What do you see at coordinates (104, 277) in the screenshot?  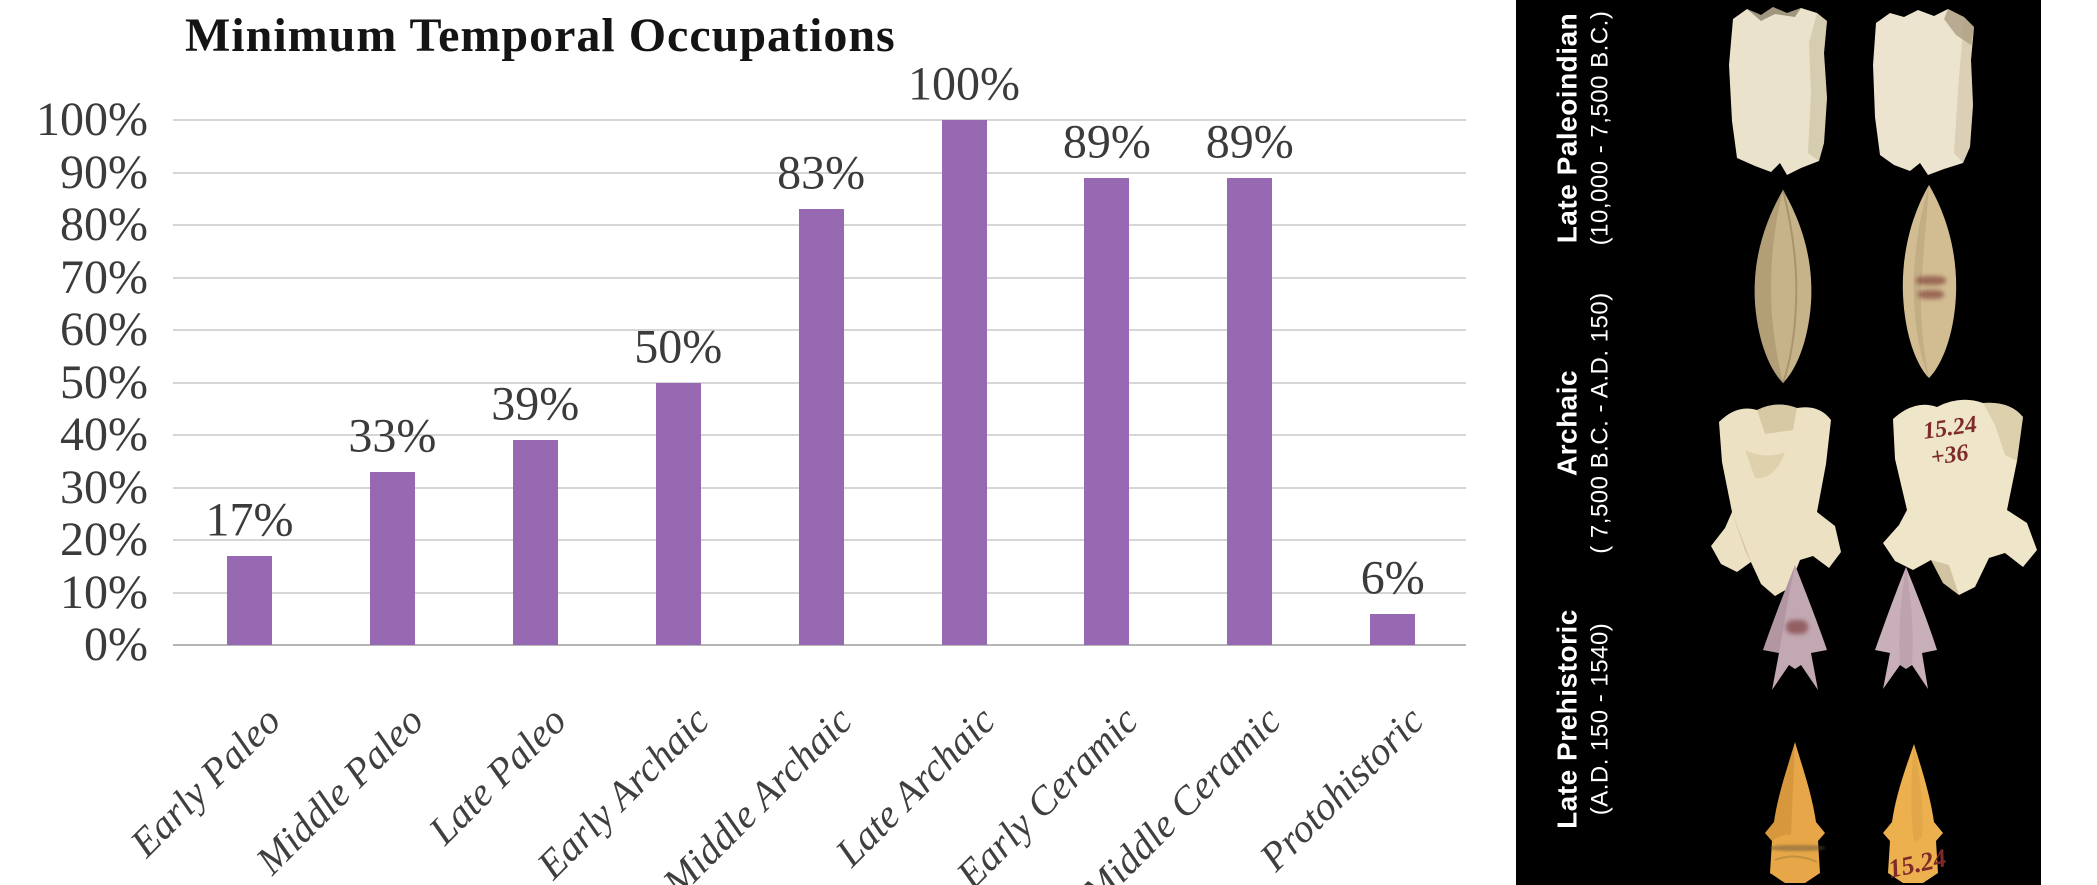 I see `y-tick-label: 70%` at bounding box center [104, 277].